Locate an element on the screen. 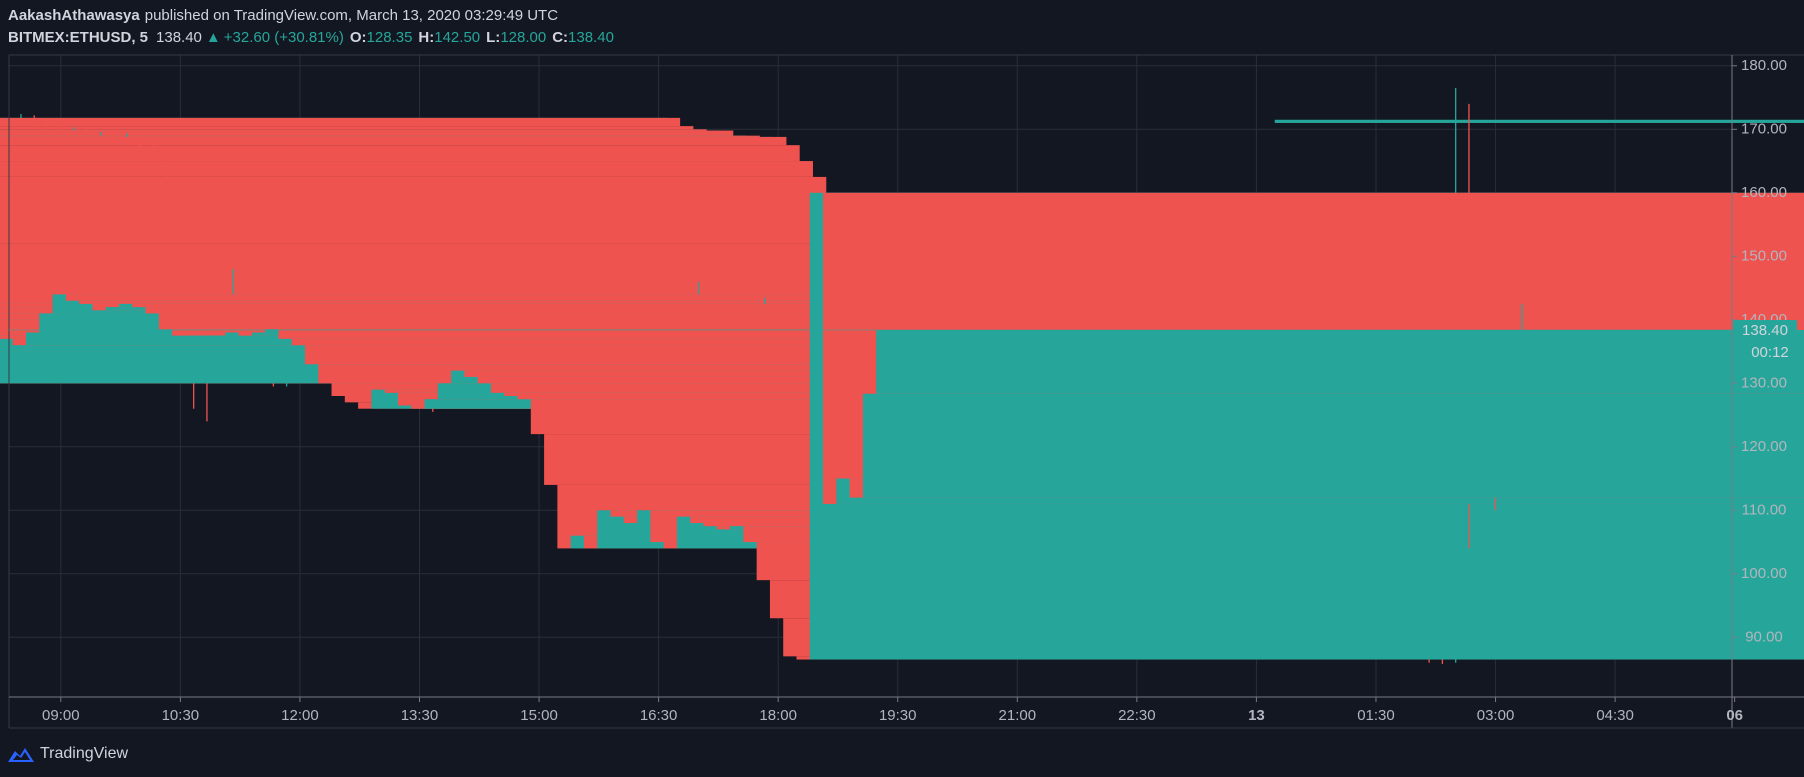 This screenshot has width=1804, height=777. x-tick-label: 09:00 is located at coordinates (61, 715).